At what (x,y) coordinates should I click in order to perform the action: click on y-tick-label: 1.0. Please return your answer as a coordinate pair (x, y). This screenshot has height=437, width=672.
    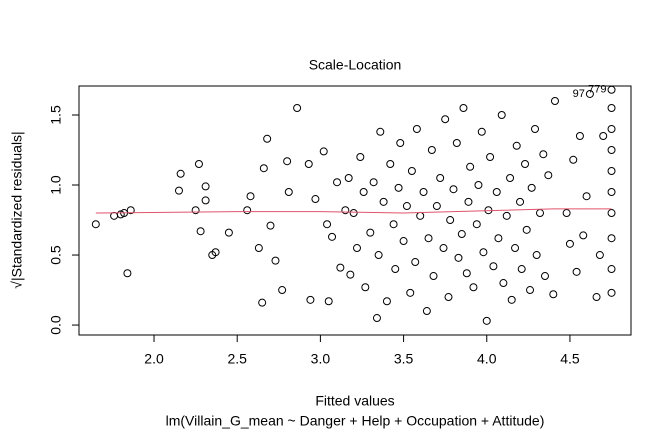
    Looking at the image, I should click on (56, 185).